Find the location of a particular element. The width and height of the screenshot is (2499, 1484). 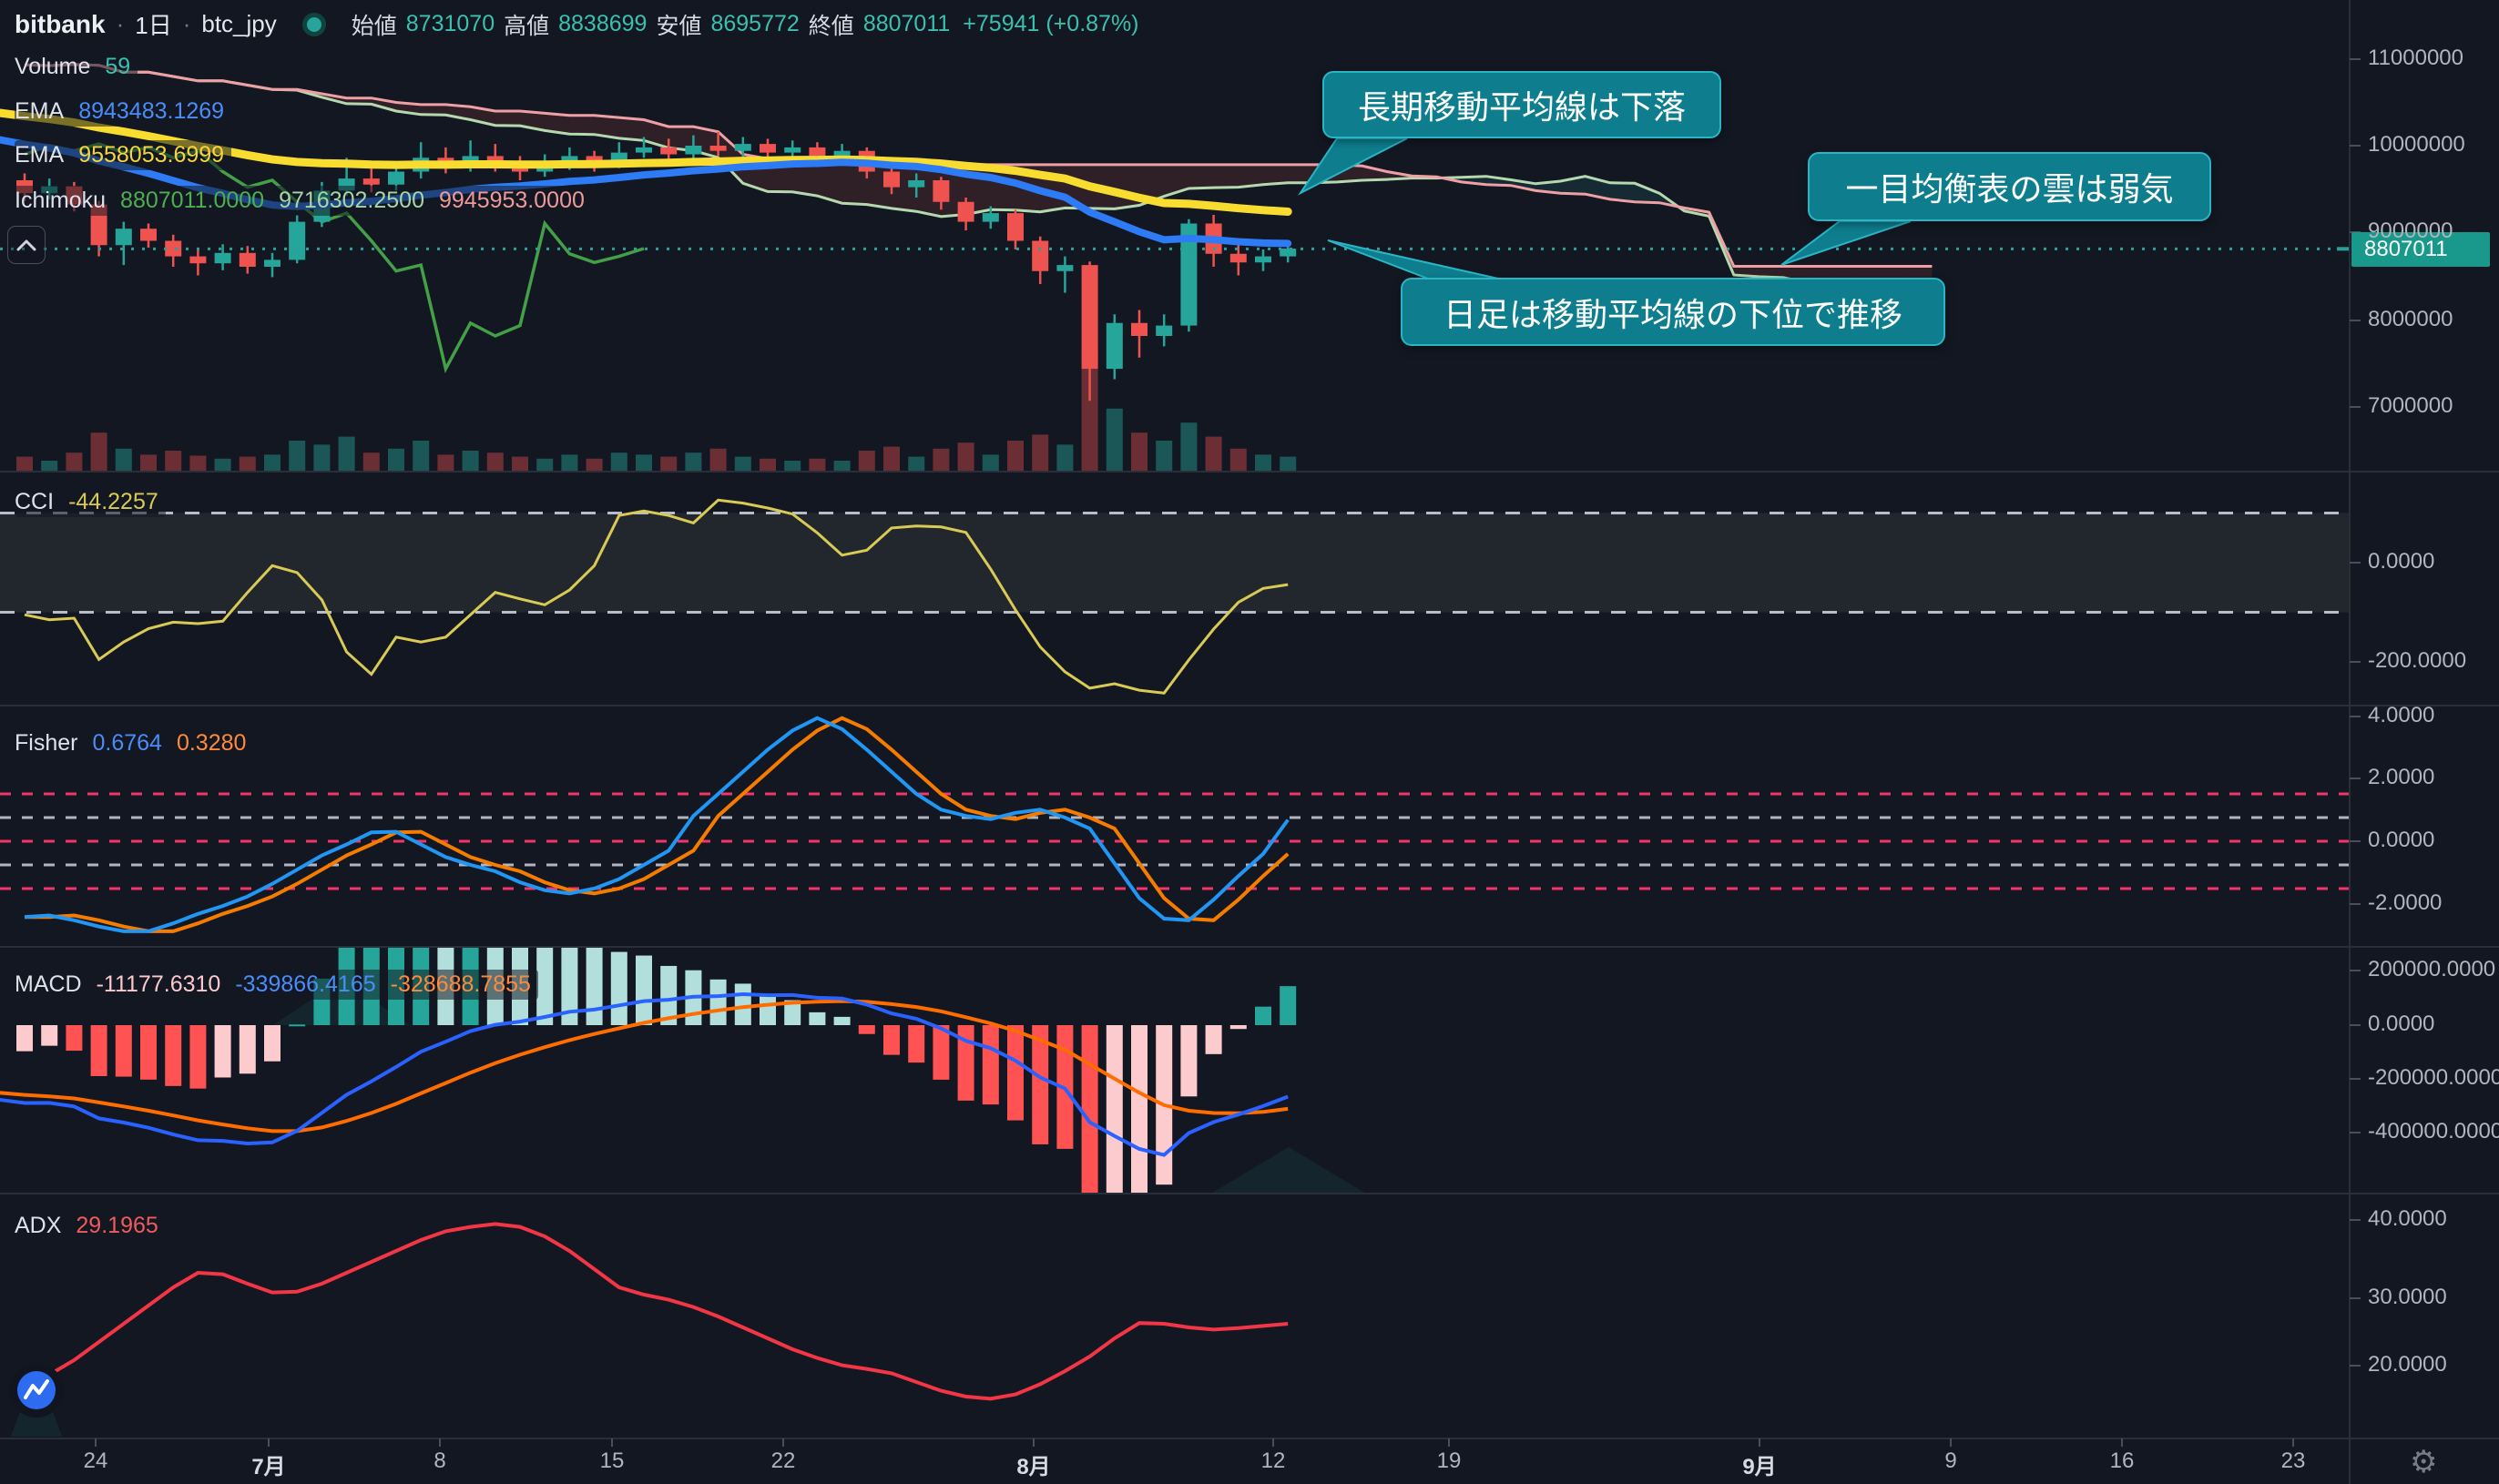

macd-hist-value: -11177.6310 is located at coordinates (159, 984).